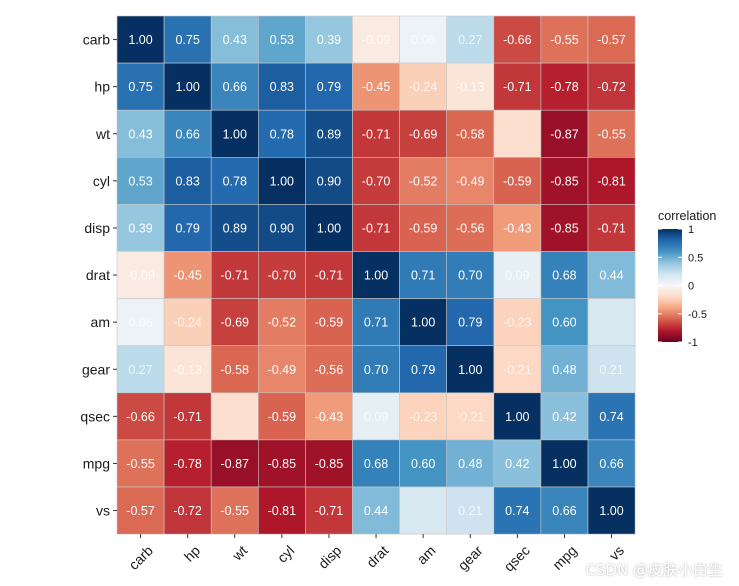 The width and height of the screenshot is (739, 586). Describe the element at coordinates (517, 181) in the screenshot. I see `heatmap-cell-cyl-qsec` at that location.